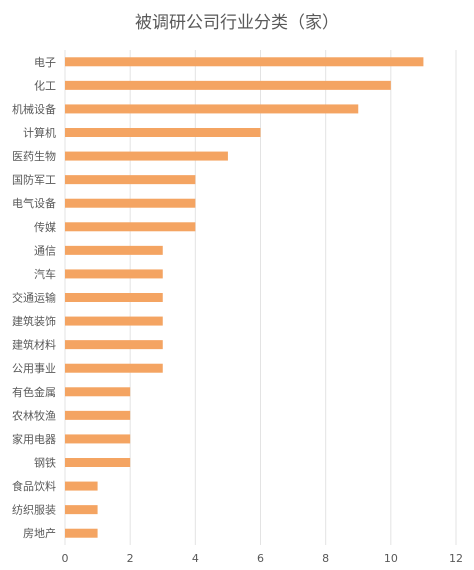 This screenshot has width=474, height=570. Describe the element at coordinates (130, 558) in the screenshot. I see `x-tick-label-1: 2` at that location.